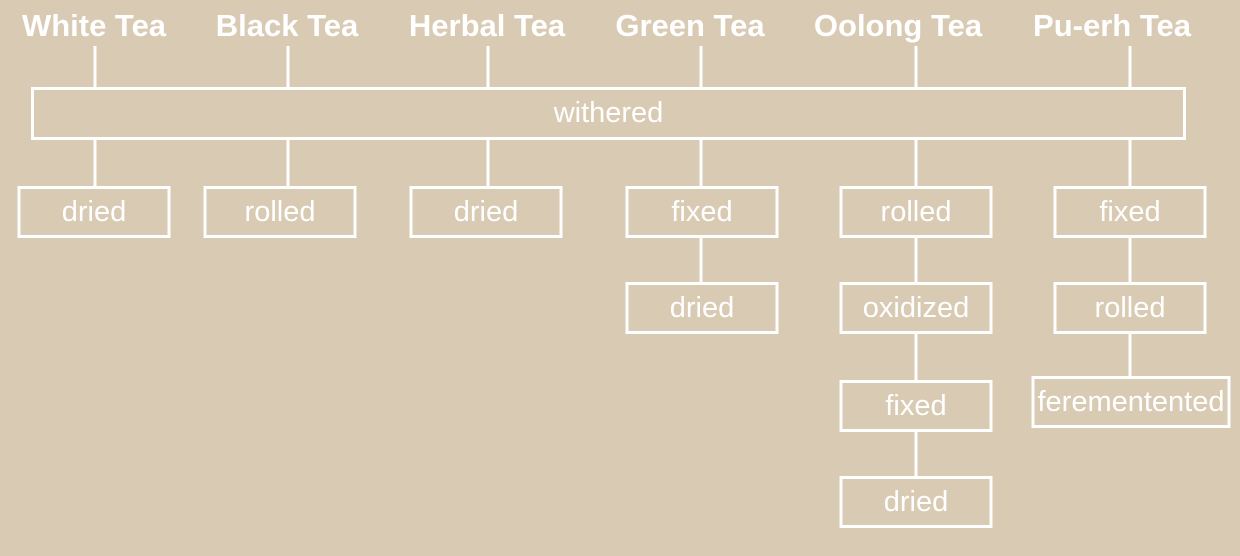  I want to click on connector-white-top, so click(95, 66).